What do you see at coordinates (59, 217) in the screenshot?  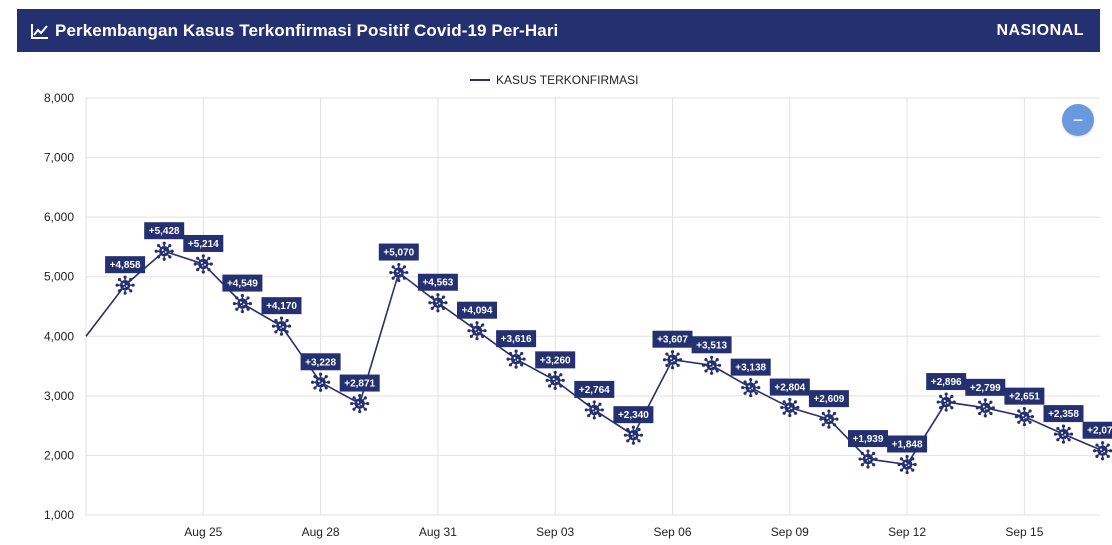 I see `y-tick-label: 6,000` at bounding box center [59, 217].